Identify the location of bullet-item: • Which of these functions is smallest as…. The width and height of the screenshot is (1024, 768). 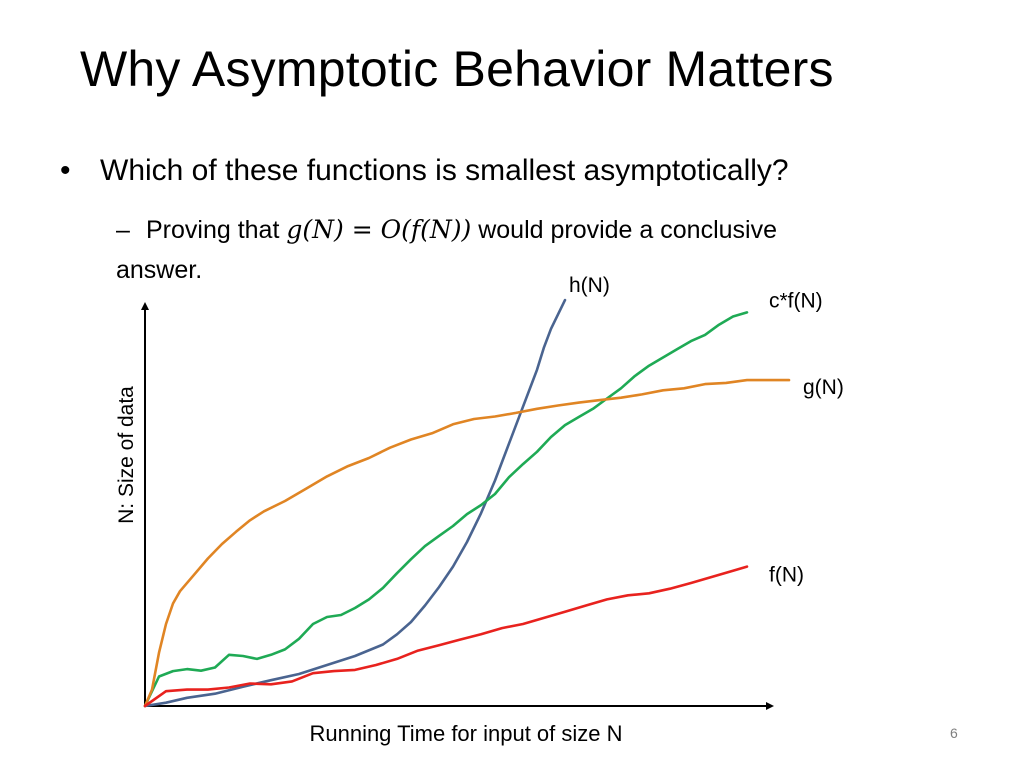
(424, 171).